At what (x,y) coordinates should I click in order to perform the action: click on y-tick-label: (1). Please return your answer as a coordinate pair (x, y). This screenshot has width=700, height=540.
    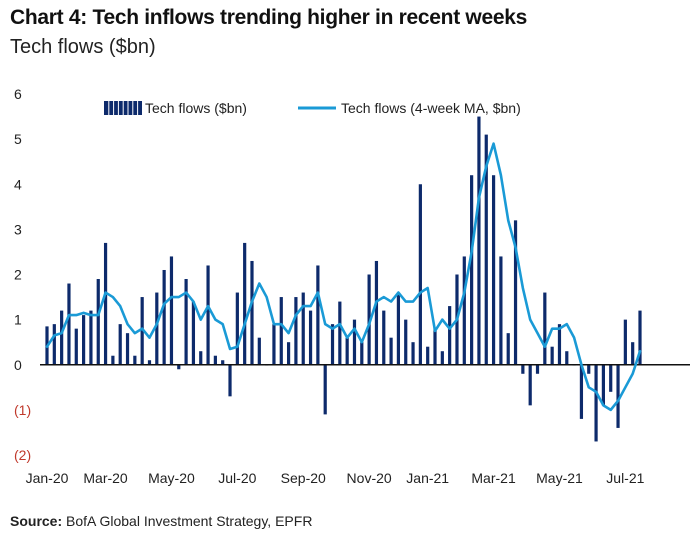
    Looking at the image, I should click on (22, 410).